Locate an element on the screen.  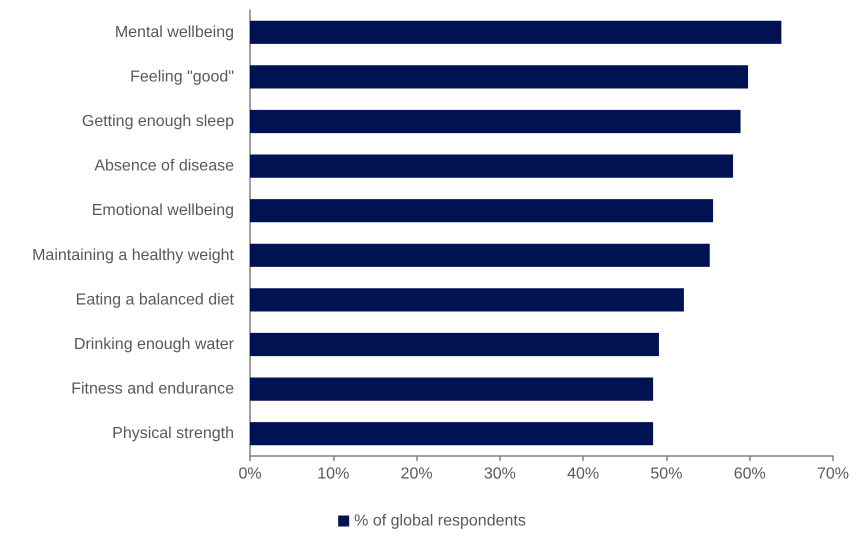
y-tick-label: Drinking enough water is located at coordinates (154, 344).